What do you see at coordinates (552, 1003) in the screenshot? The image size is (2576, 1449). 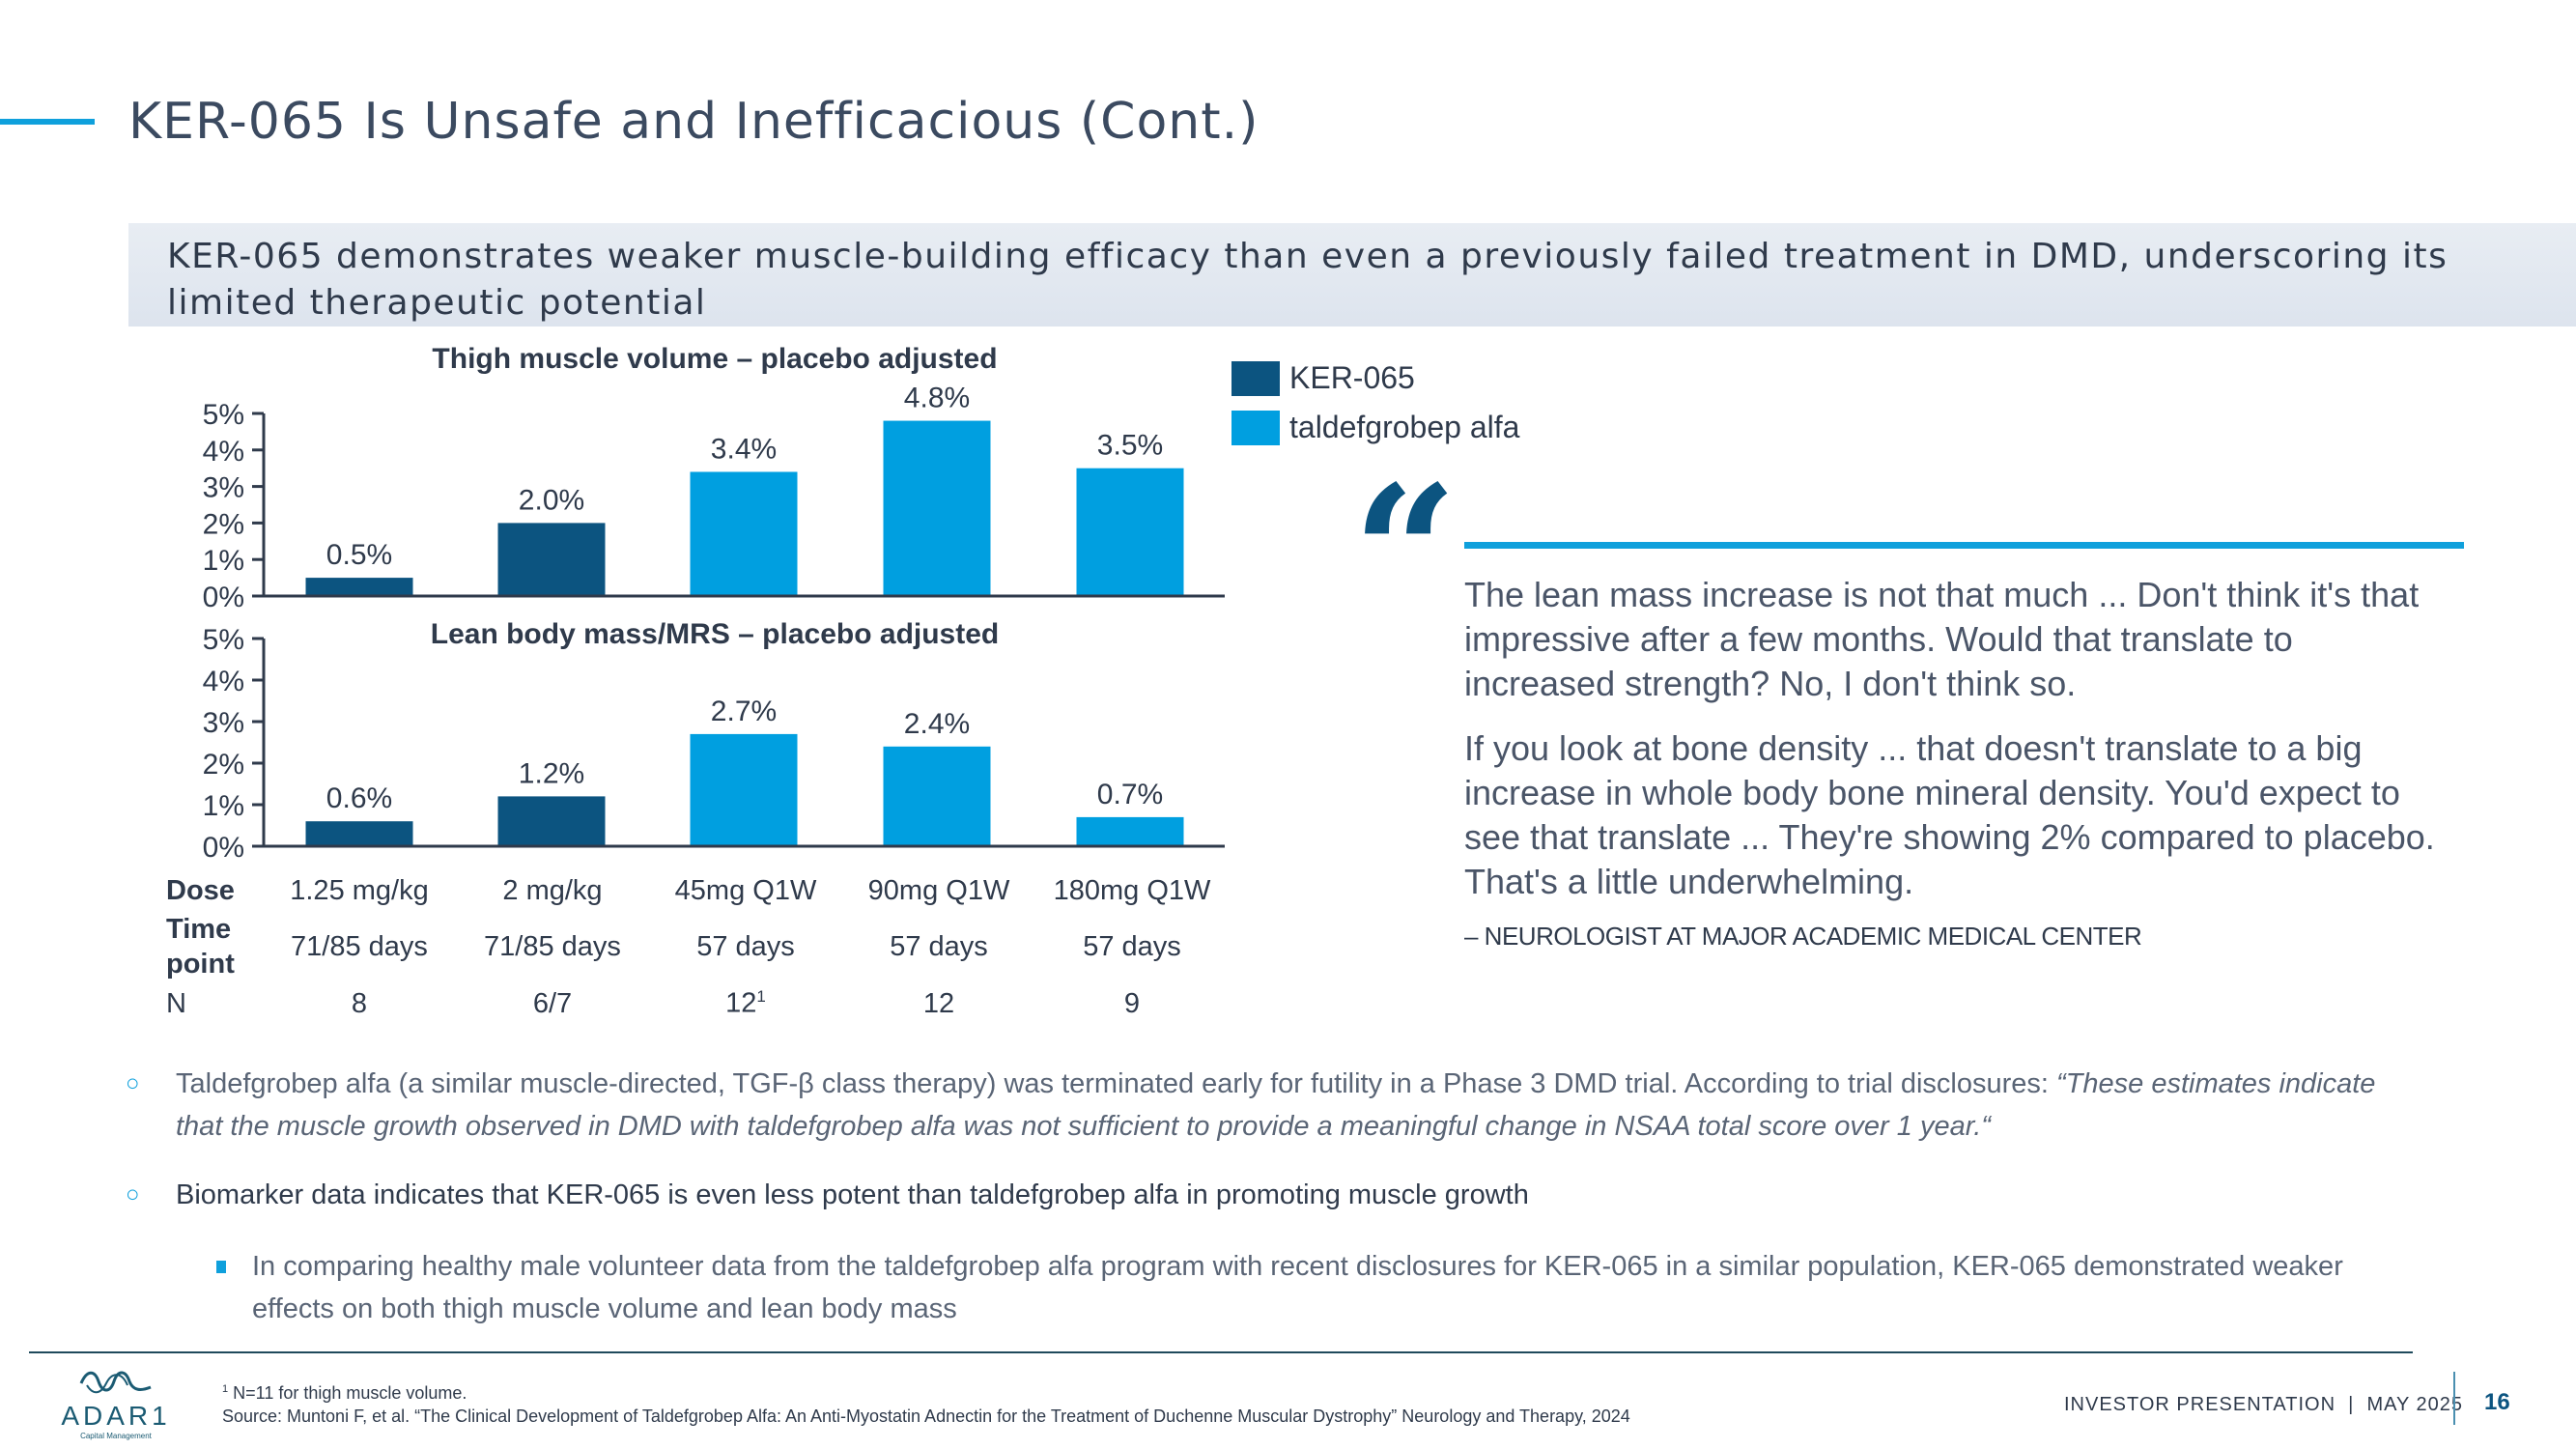 I see `table-cell: 6/7` at bounding box center [552, 1003].